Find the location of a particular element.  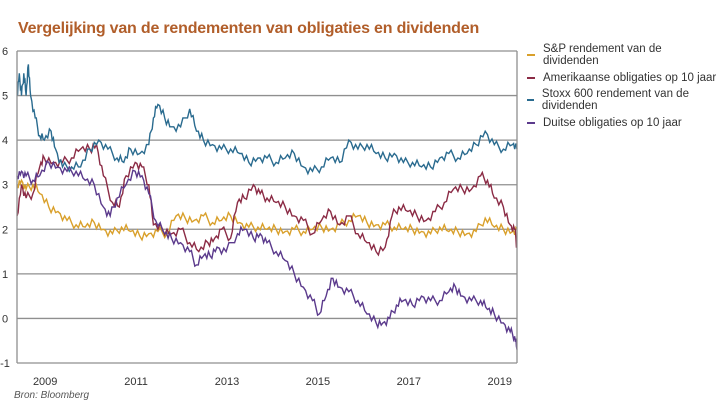

legend-label: Duitse obligaties op 10 jaar is located at coordinates (612, 122).